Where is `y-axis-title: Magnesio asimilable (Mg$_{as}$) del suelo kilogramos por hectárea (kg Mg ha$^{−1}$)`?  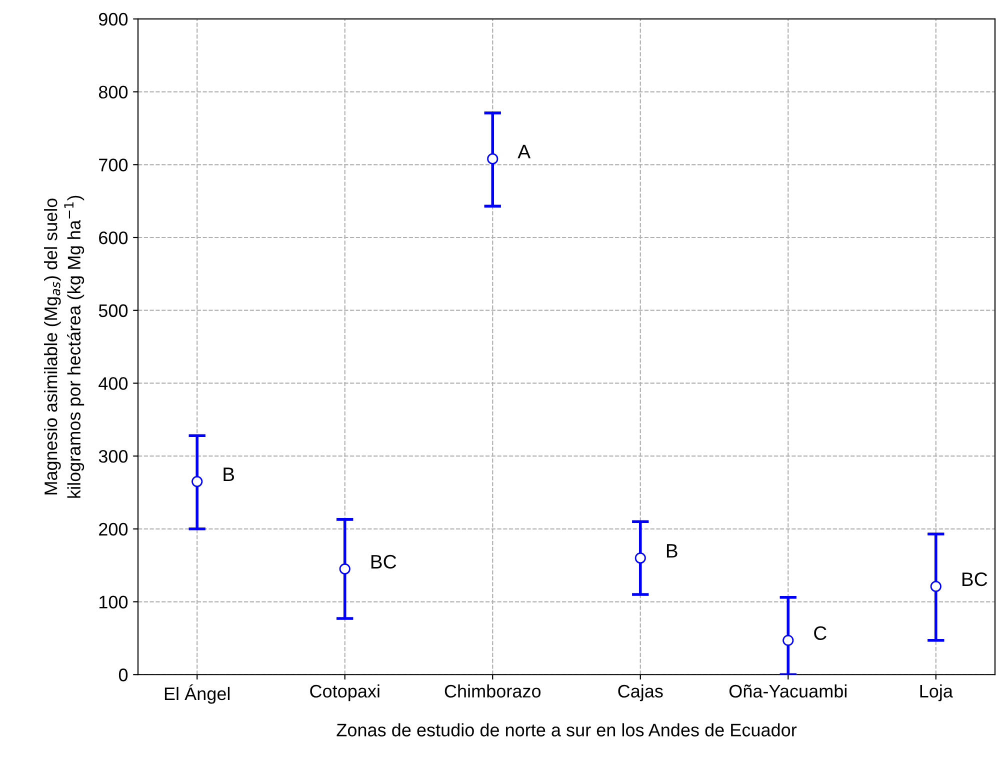
y-axis-title: Magnesio asimilable (Mg$_{as}$) del suelo kilogramos por hectárea (kg Mg ha$^{−1}$) is located at coordinates (64, 347).